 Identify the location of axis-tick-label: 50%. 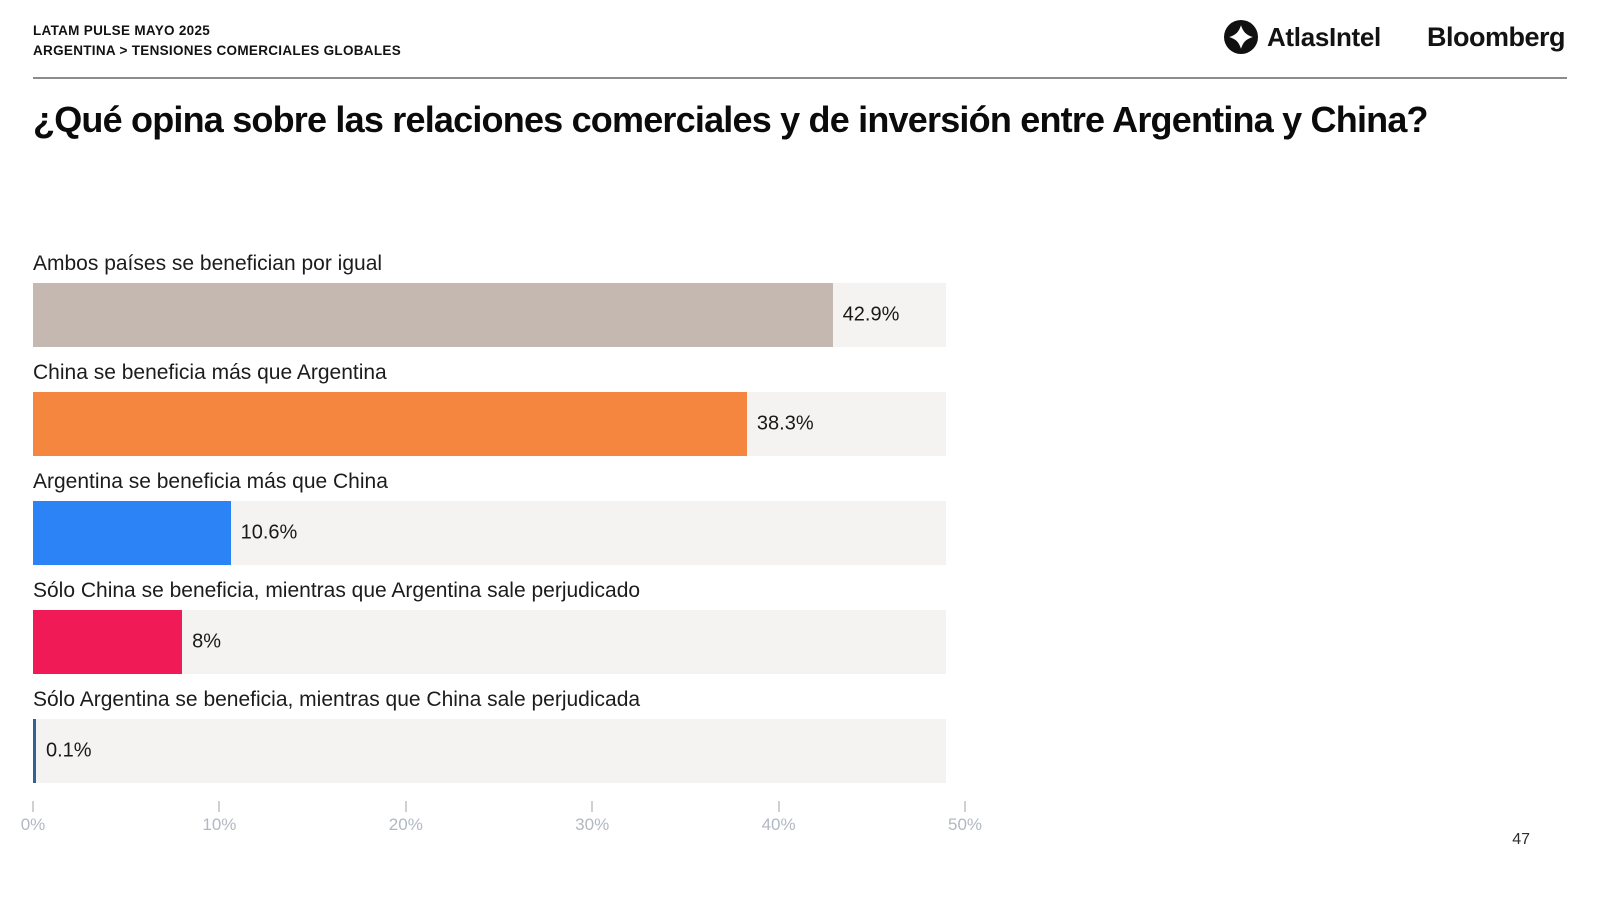
(965, 824).